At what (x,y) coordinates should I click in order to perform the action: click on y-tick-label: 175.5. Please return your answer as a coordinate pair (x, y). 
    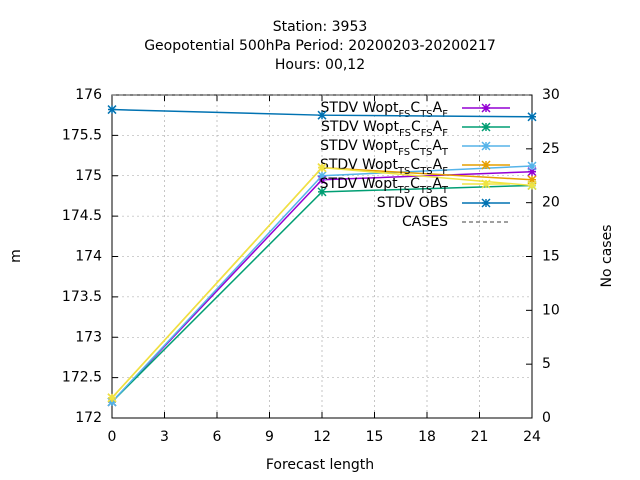
    Looking at the image, I should click on (82, 135).